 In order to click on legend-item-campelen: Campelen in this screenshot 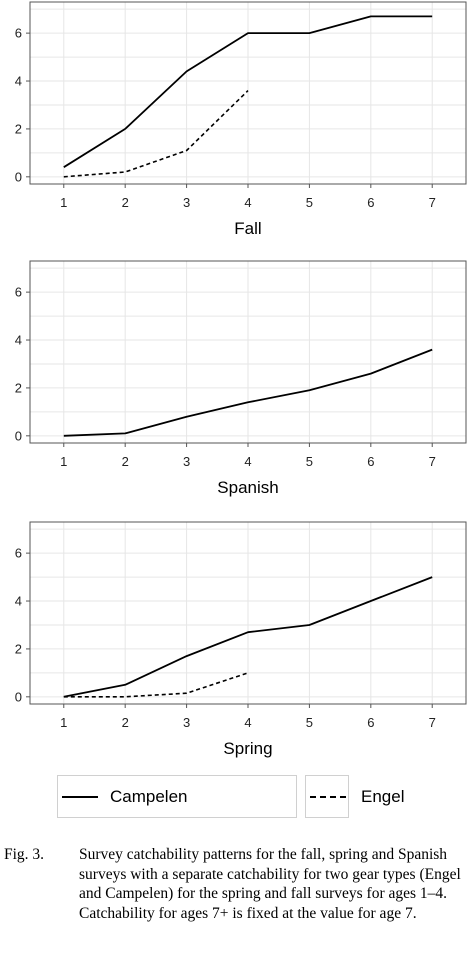, I will do `click(177, 796)`.